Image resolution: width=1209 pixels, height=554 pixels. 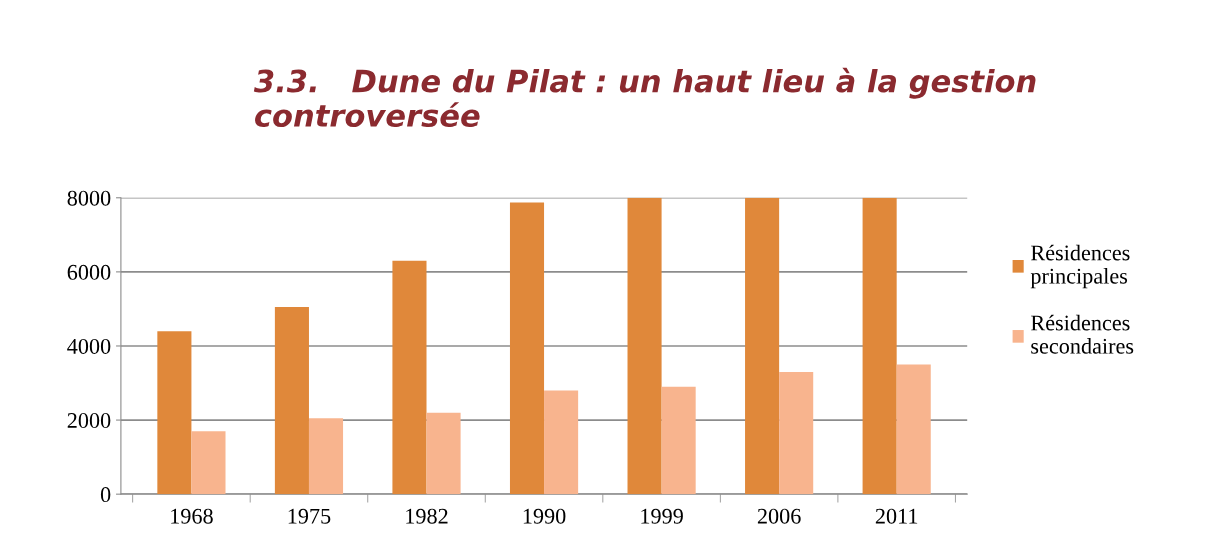 What do you see at coordinates (105, 495) in the screenshot?
I see `y-tick-label: 0` at bounding box center [105, 495].